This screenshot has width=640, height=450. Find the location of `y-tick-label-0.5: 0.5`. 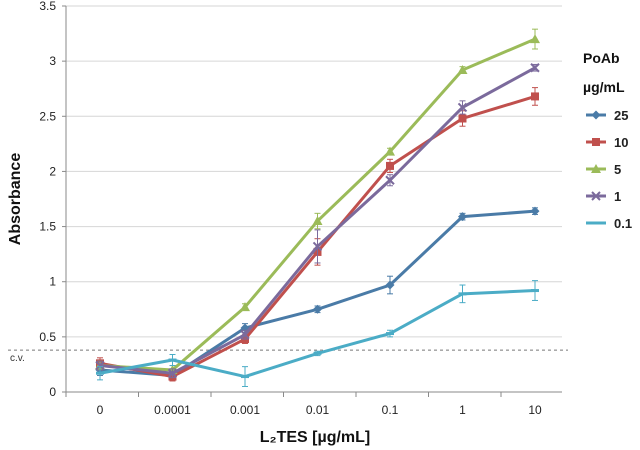

y-tick-label-0.5: 0.5 is located at coordinates (47, 337).